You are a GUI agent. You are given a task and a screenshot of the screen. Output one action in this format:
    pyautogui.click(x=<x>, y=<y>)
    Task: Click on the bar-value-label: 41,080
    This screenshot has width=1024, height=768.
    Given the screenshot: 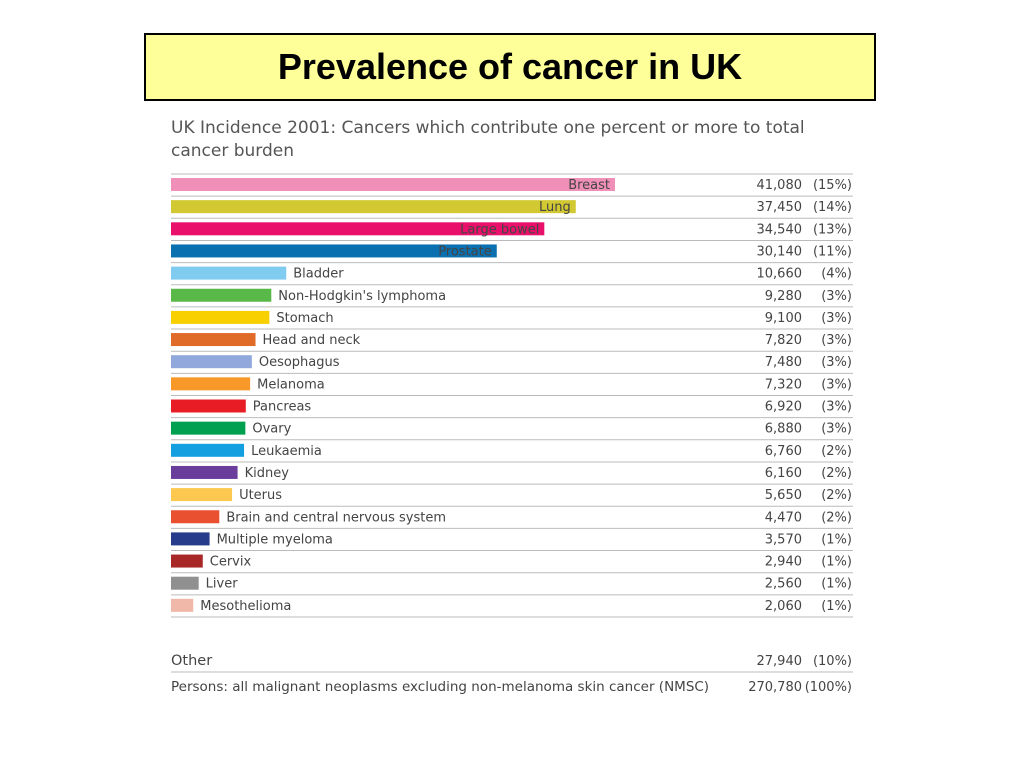 What is the action you would take?
    pyautogui.click(x=780, y=185)
    